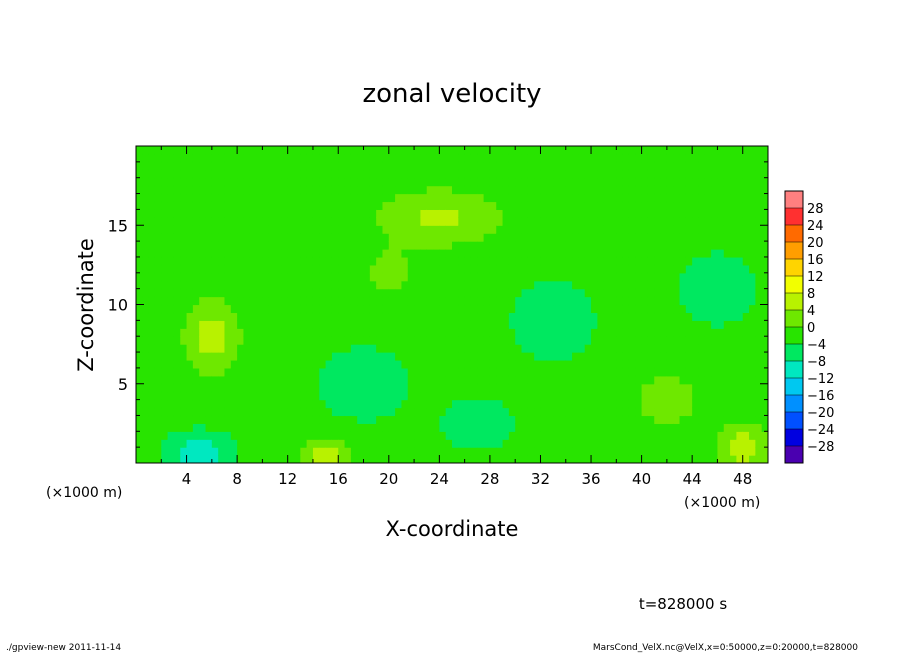  I want to click on x-axis-label: X-coordinate, so click(452, 529).